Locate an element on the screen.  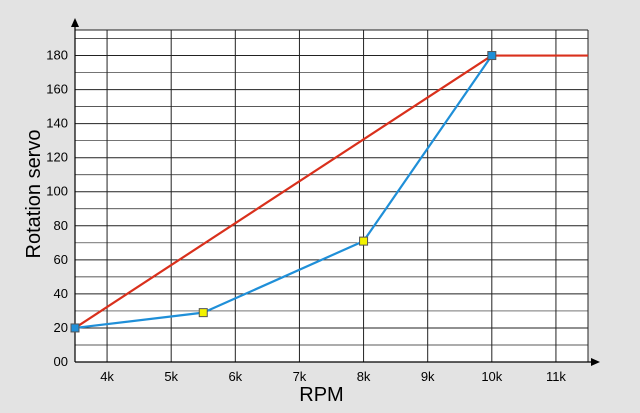
y-tick-label: 00 is located at coordinates (61, 361).